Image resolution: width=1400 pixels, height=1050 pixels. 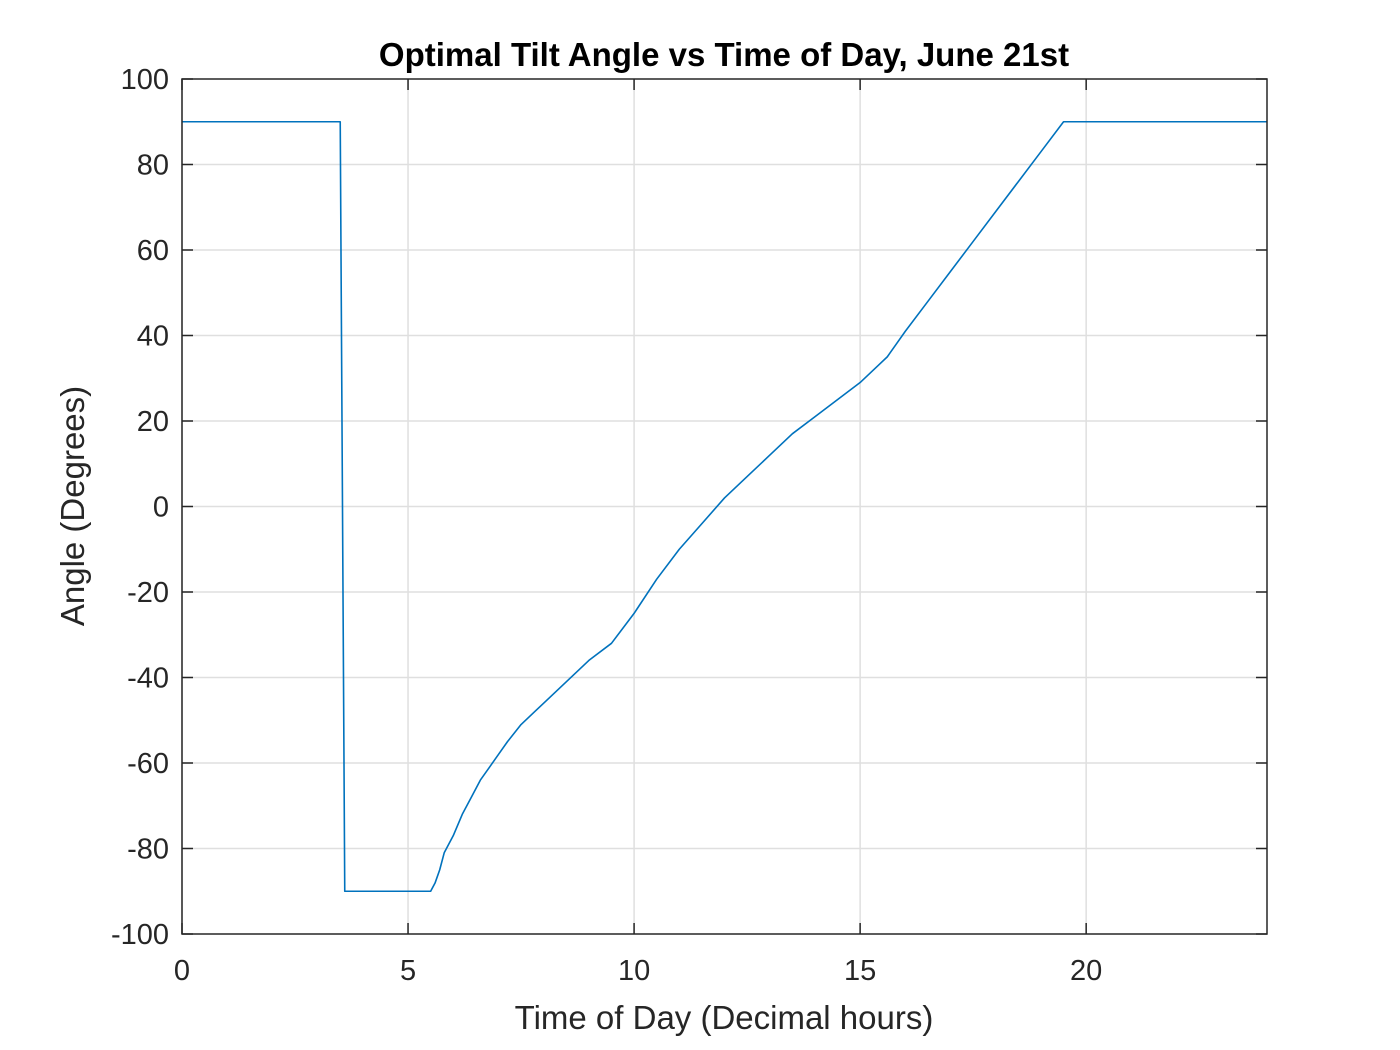 I want to click on y-tick-labels: -100 -80 -60 -40 -20 0 20 40 60 80 100, so click(x=140, y=507).